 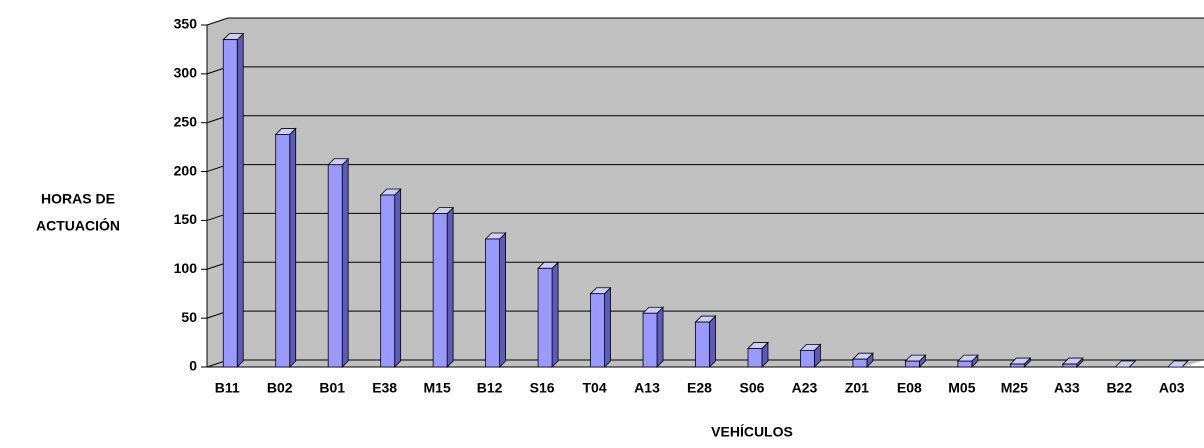 I want to click on x-tick-label: M15, so click(x=437, y=388).